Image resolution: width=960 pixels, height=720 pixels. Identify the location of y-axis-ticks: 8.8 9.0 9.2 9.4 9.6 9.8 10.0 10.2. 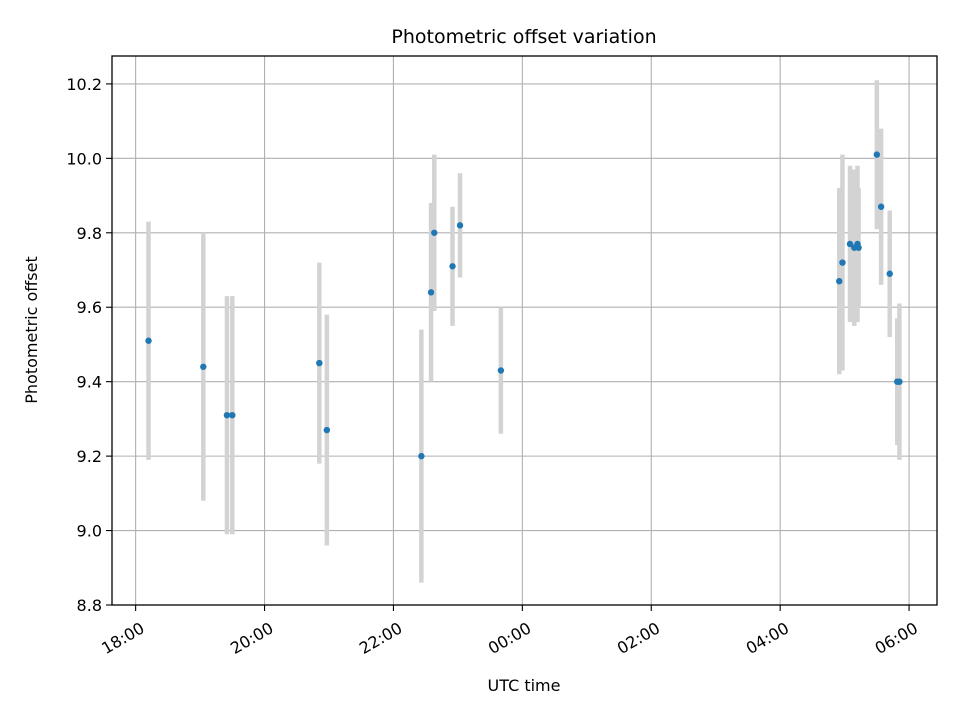
(89, 345).